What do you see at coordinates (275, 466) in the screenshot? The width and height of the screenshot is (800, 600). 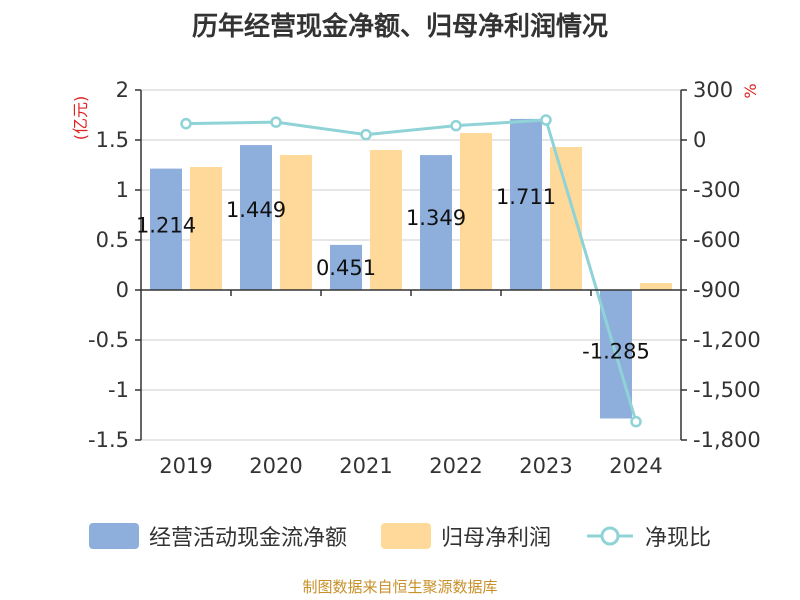 I see `x-tick-label-2020: 2020` at bounding box center [275, 466].